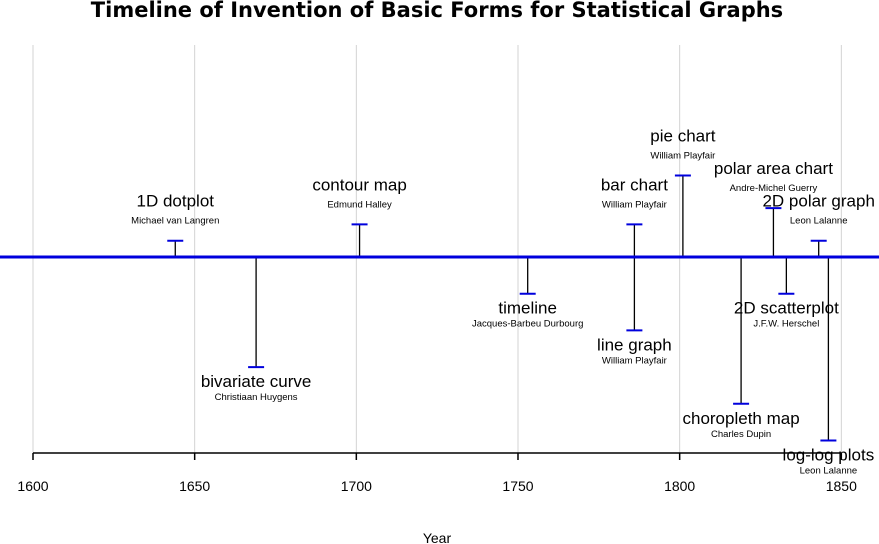 Image resolution: width=879 pixels, height=544 pixels. Describe the element at coordinates (194, 486) in the screenshot. I see `x-tick-label: 1650` at that location.